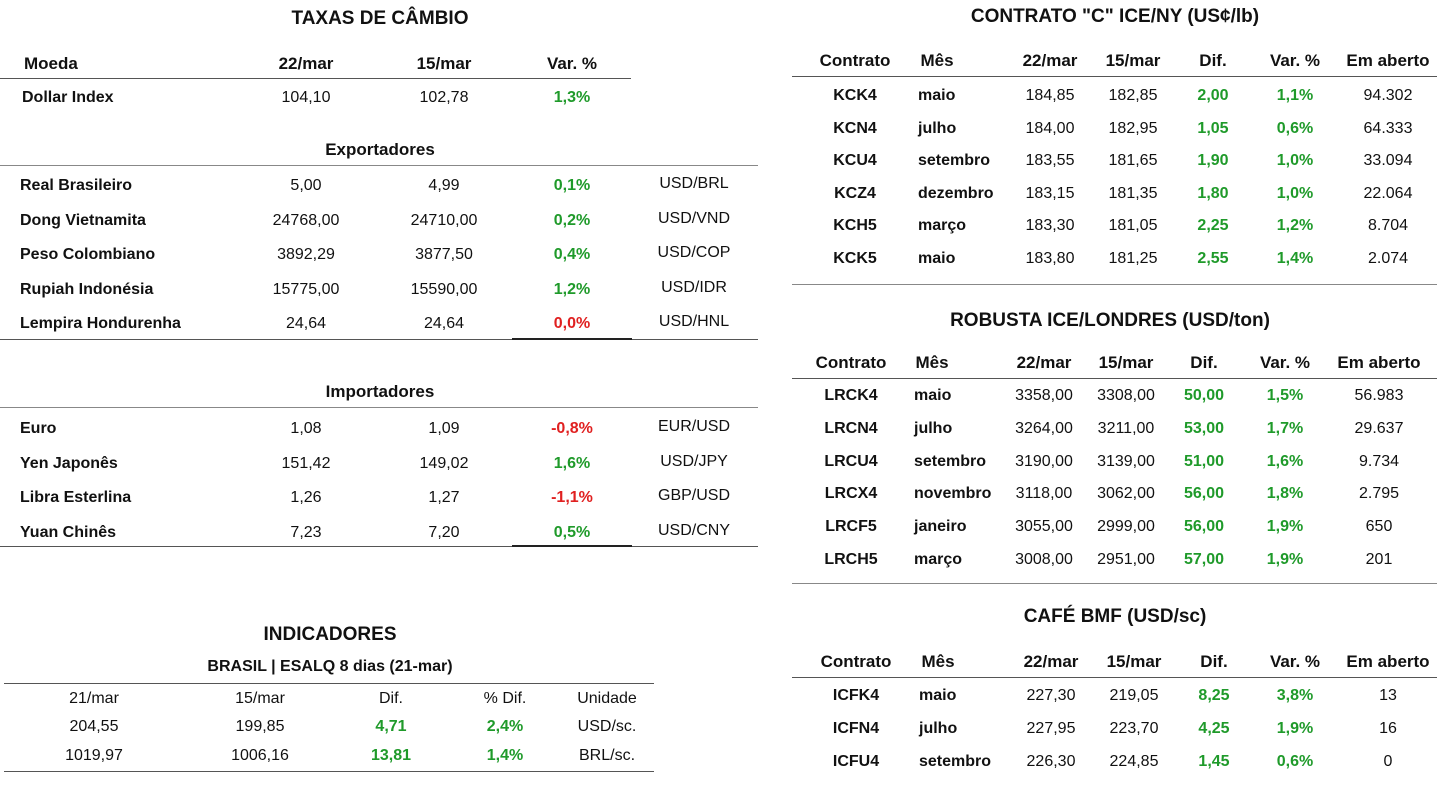  I want to click on fx-header-d2: 15/mar, so click(444, 63).